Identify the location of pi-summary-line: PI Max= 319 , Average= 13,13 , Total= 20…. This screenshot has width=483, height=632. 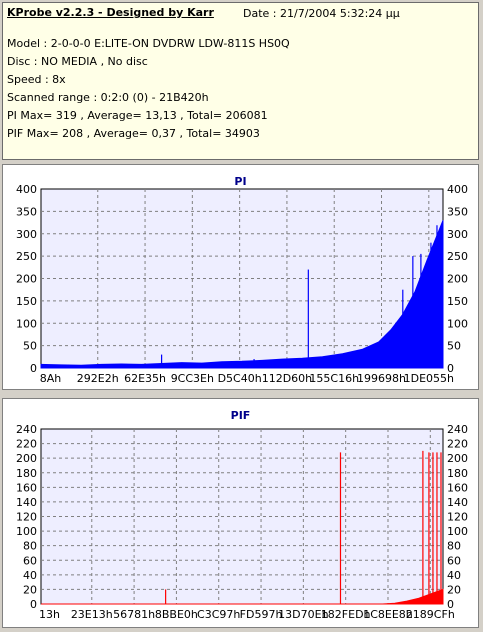
(137, 115).